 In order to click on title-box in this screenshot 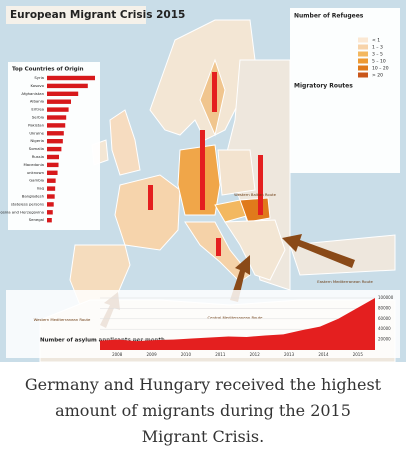, I will do `click(76, 15)`.